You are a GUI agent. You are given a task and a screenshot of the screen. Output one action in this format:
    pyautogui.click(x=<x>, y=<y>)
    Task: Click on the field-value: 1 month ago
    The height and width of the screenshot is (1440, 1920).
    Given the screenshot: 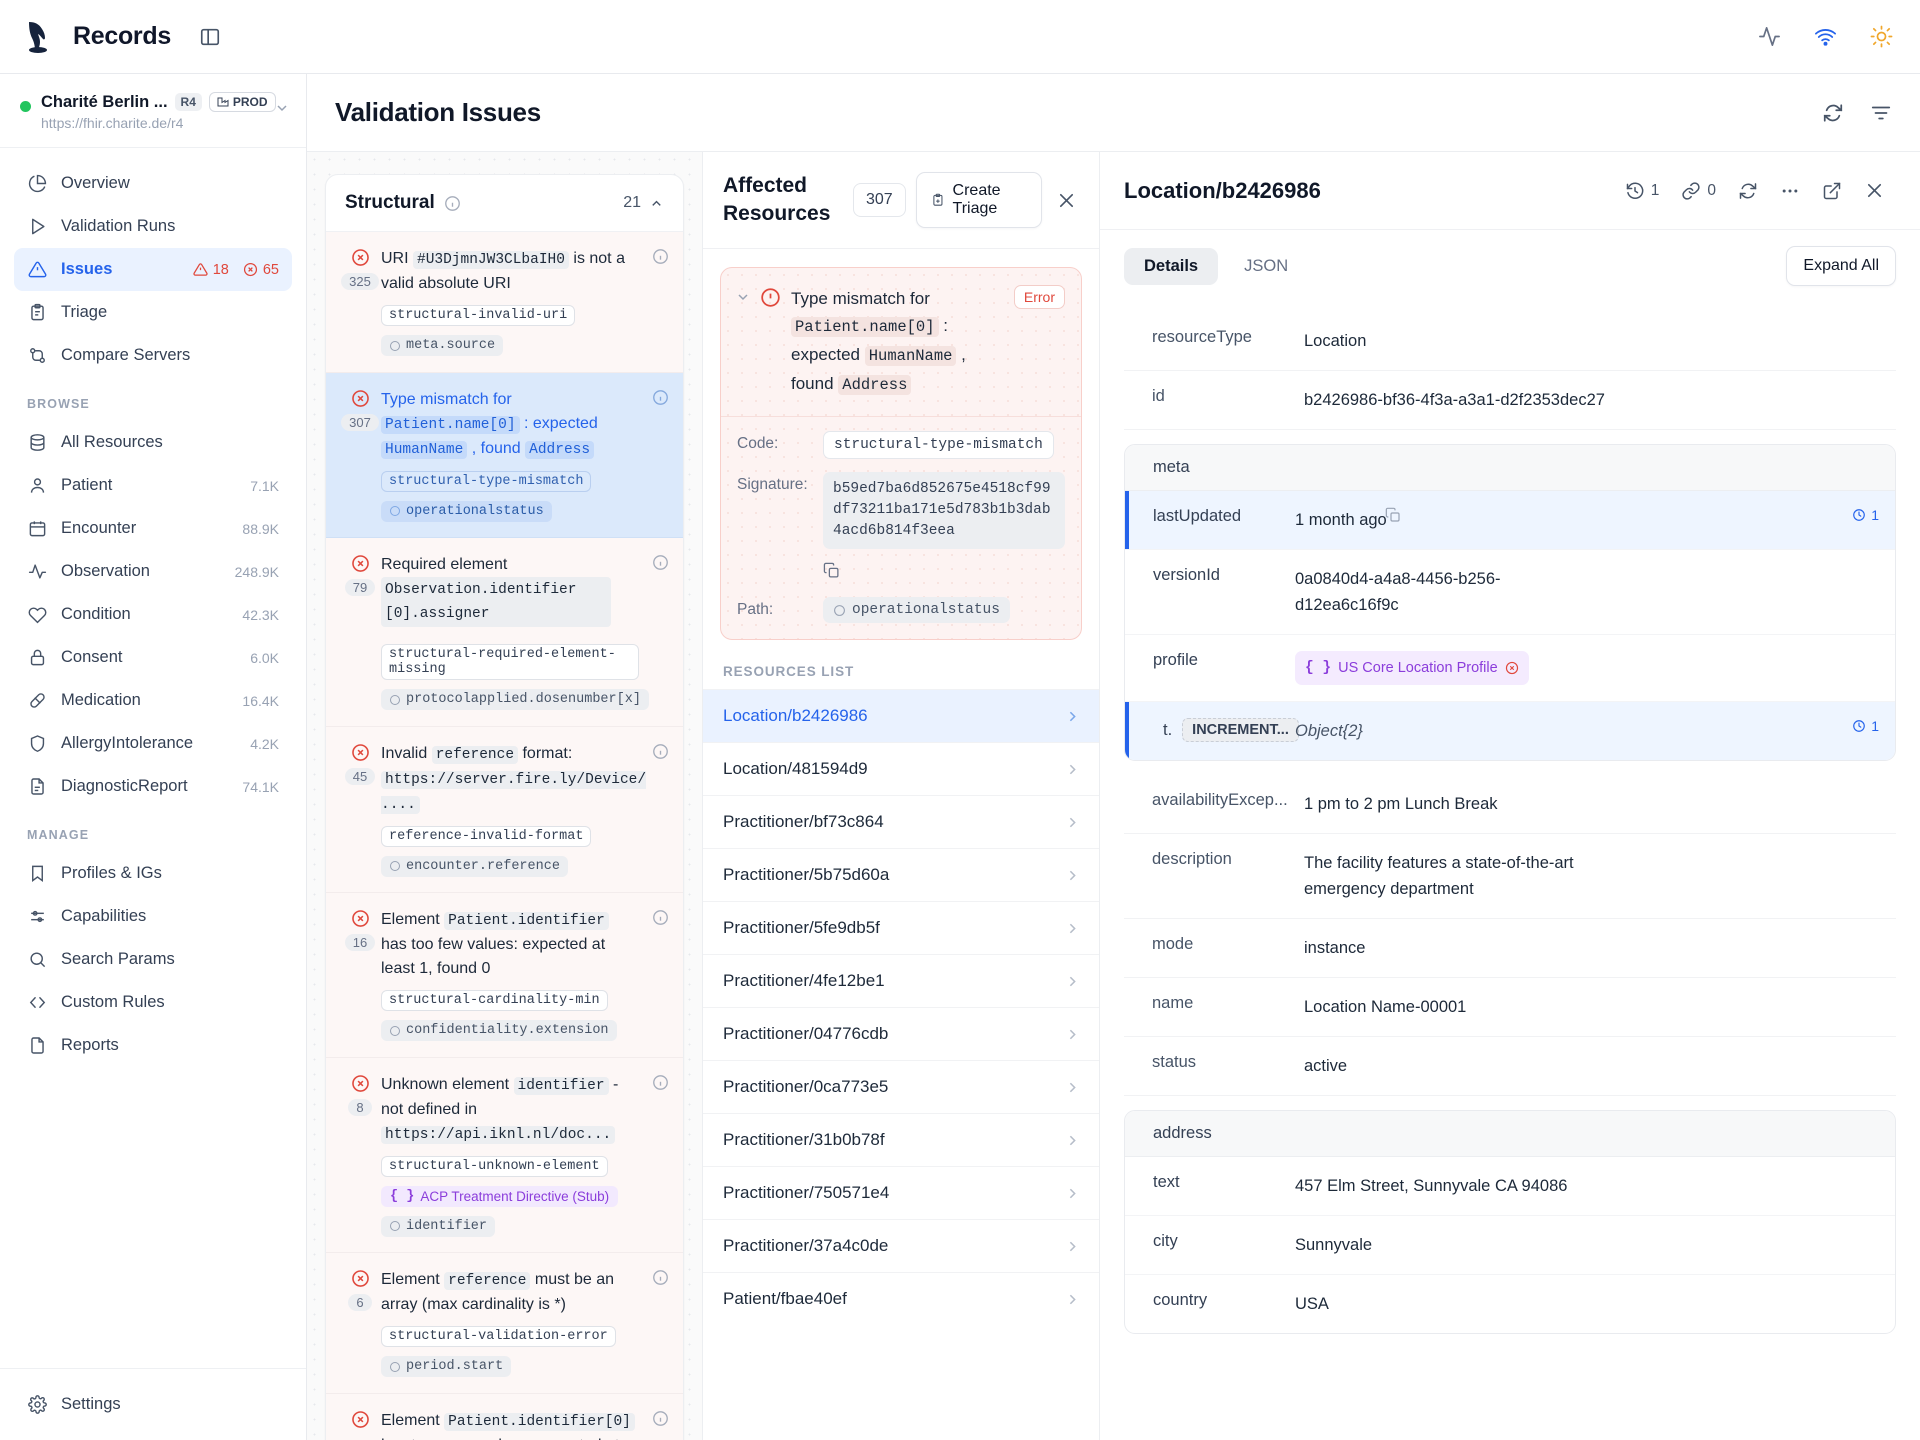 What is the action you would take?
    pyautogui.click(x=1341, y=520)
    